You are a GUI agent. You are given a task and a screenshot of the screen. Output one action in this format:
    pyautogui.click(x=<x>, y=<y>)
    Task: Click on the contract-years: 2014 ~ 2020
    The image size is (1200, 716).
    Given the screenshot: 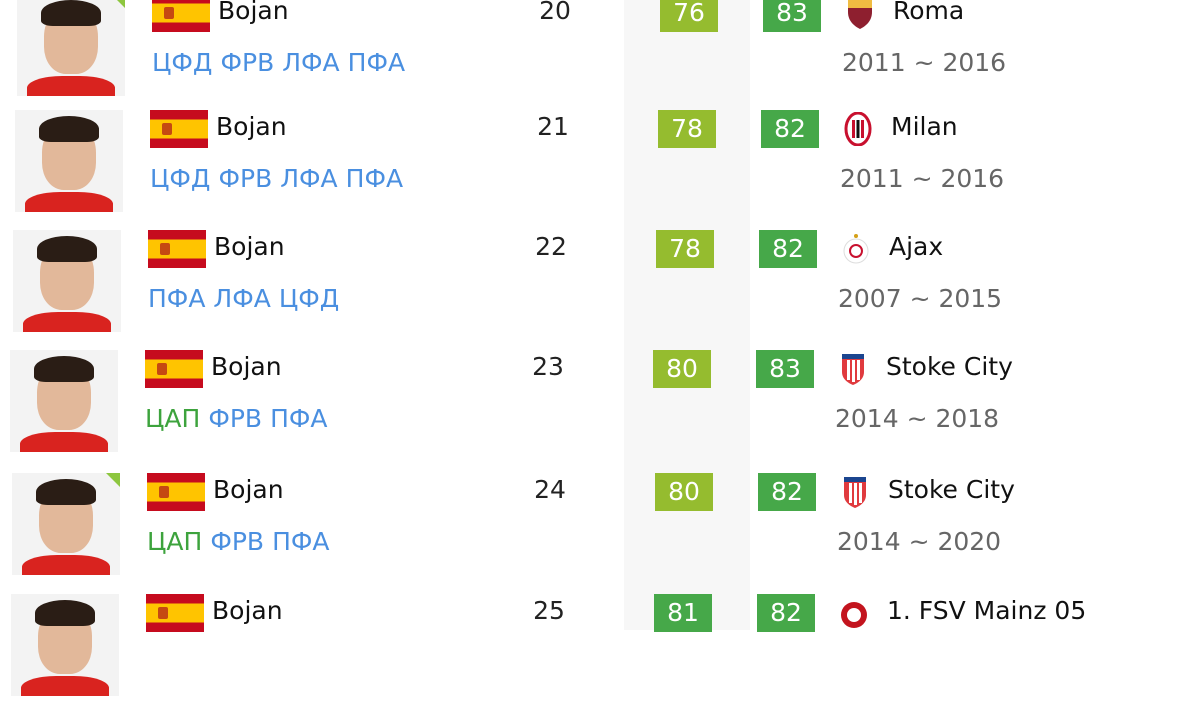 What is the action you would take?
    pyautogui.click(x=919, y=541)
    